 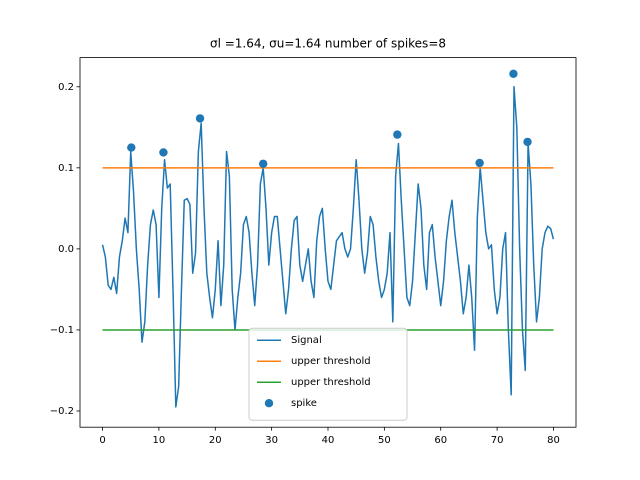 What do you see at coordinates (440, 440) in the screenshot?
I see `x-tick-label: 60` at bounding box center [440, 440].